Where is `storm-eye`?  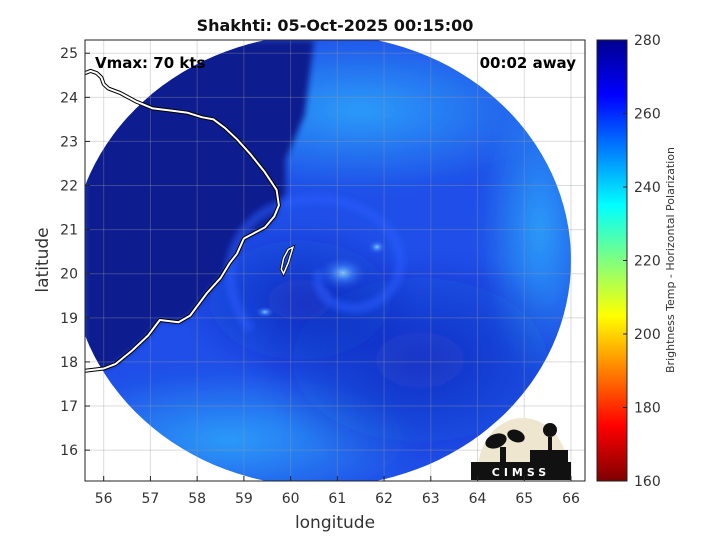 storm-eye is located at coordinates (343, 273).